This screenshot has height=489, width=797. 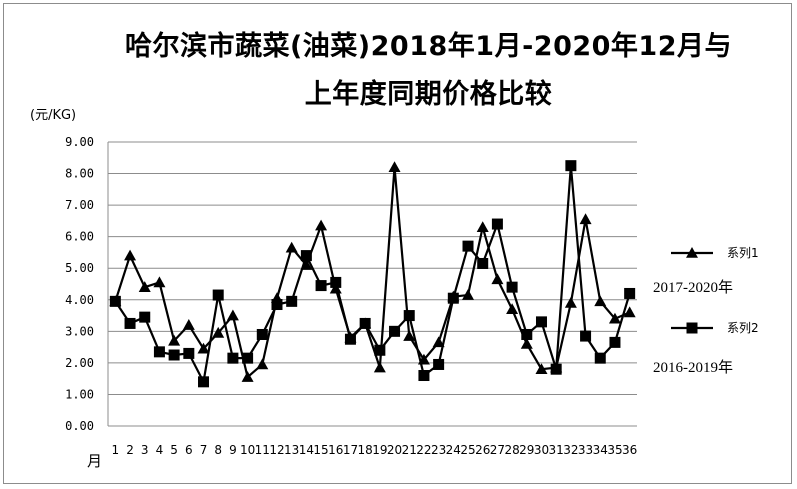 What do you see at coordinates (693, 367) in the screenshot?
I see `series2-period-note: 2016-2019年` at bounding box center [693, 367].